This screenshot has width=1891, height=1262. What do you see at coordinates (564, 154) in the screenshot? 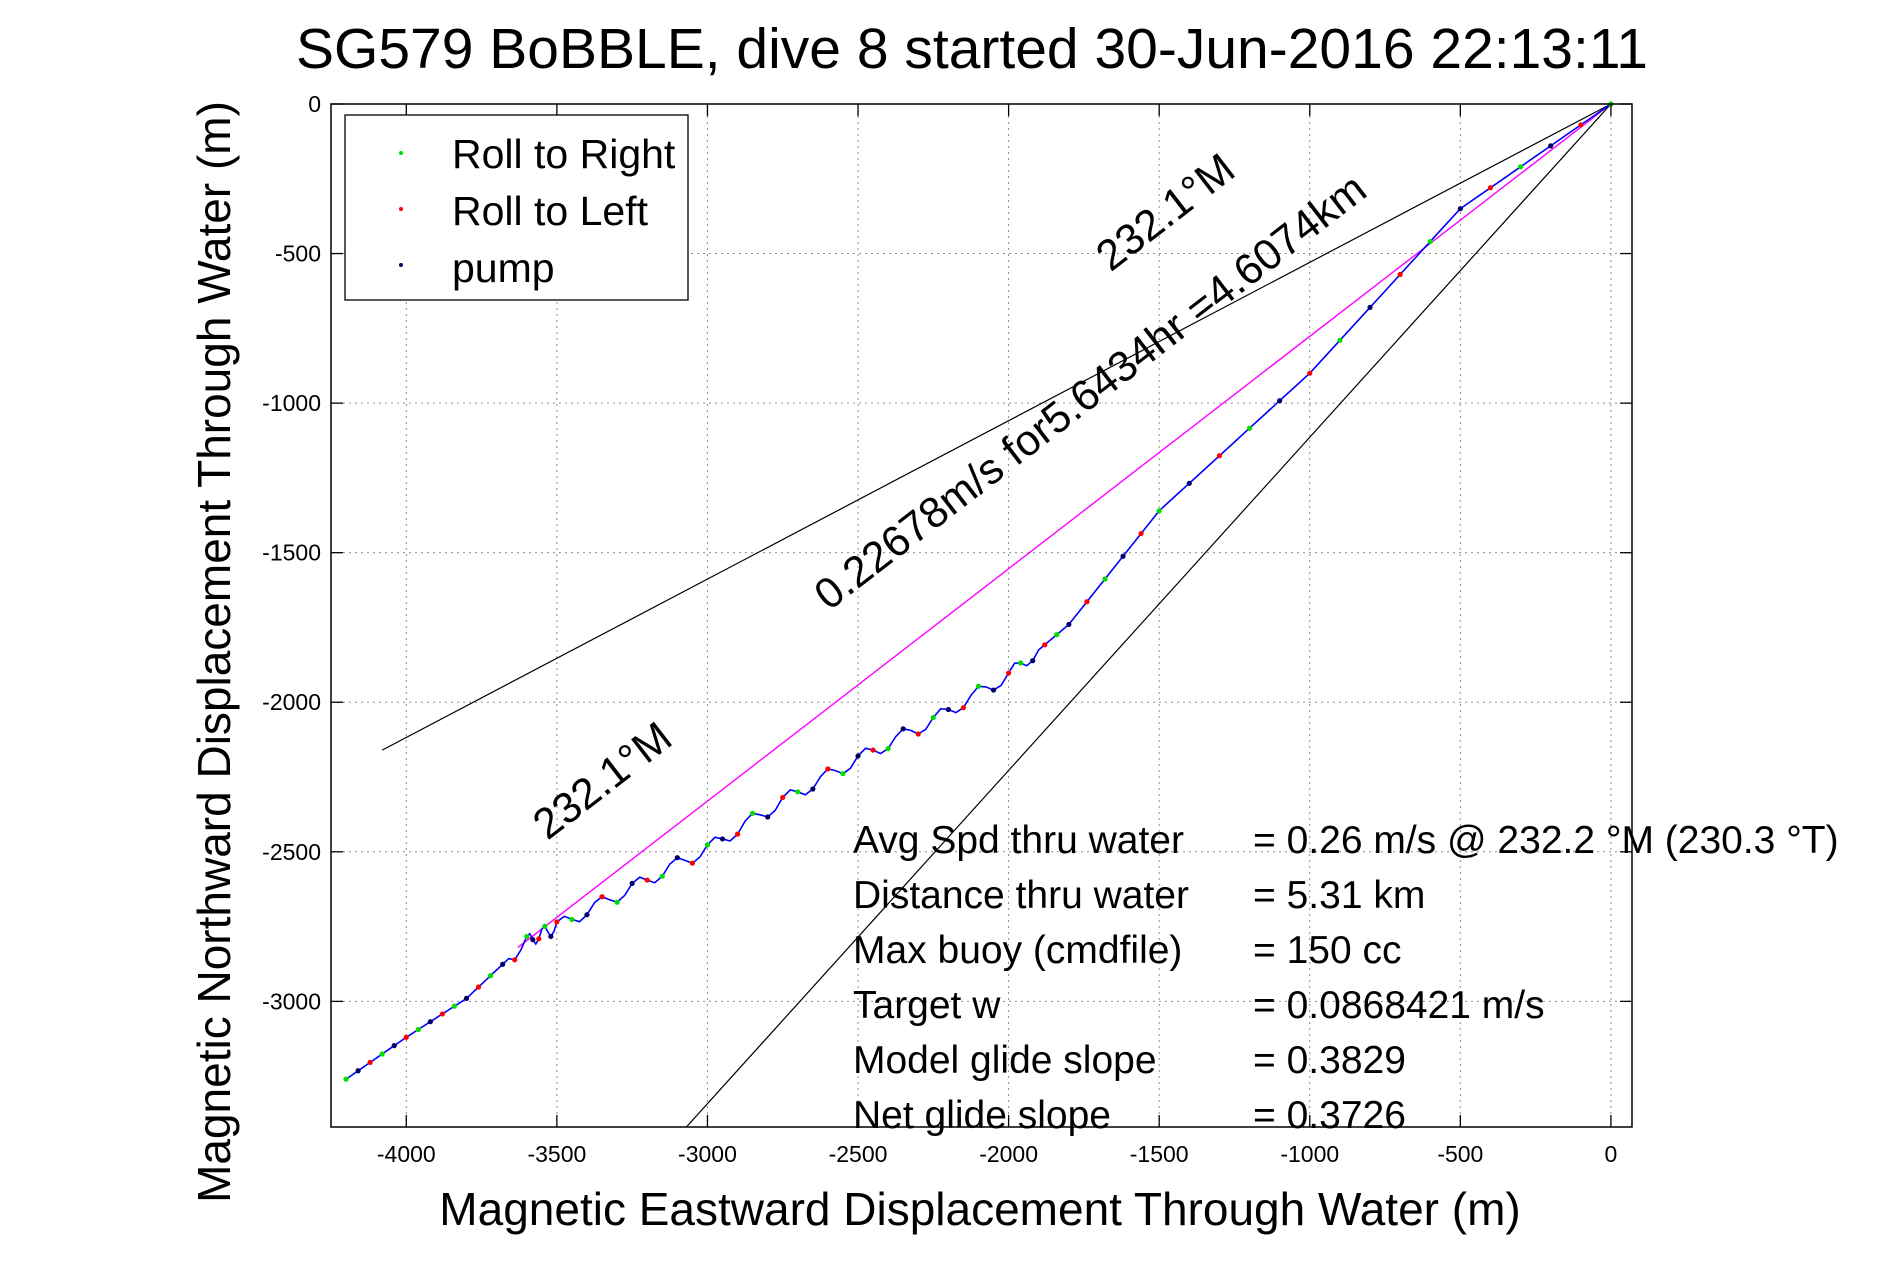
I see `legend-label-roll-right: Roll to Right` at bounding box center [564, 154].